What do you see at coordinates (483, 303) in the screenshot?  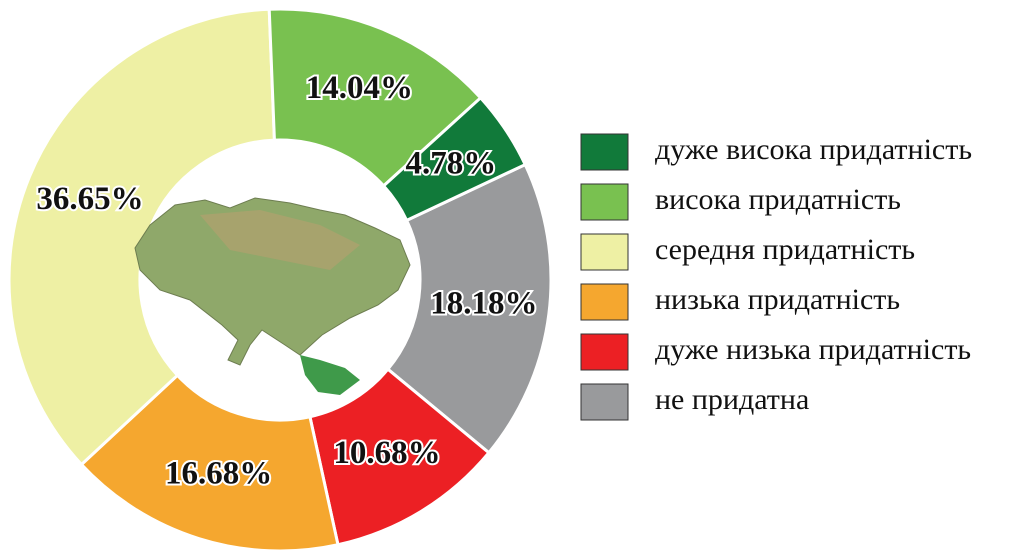 I see `data-label: 18.18%` at bounding box center [483, 303].